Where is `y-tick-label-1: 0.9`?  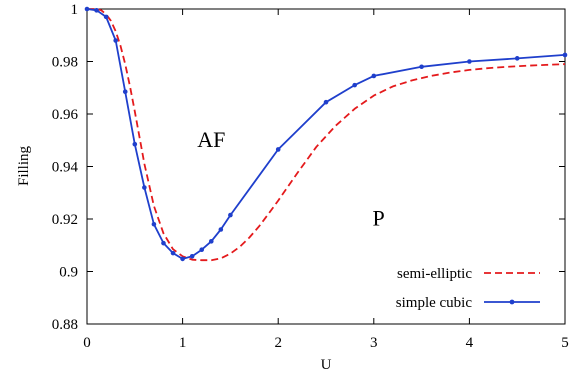
y-tick-label-1: 0.9 is located at coordinates (68, 273).